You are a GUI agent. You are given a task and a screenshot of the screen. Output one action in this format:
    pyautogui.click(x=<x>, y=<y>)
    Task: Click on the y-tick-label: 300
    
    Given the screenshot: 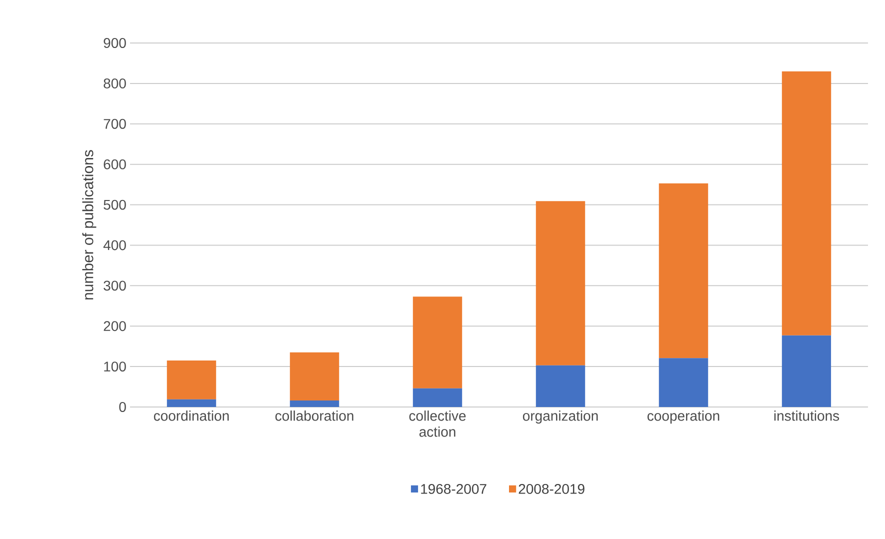 What is the action you would take?
    pyautogui.click(x=115, y=285)
    